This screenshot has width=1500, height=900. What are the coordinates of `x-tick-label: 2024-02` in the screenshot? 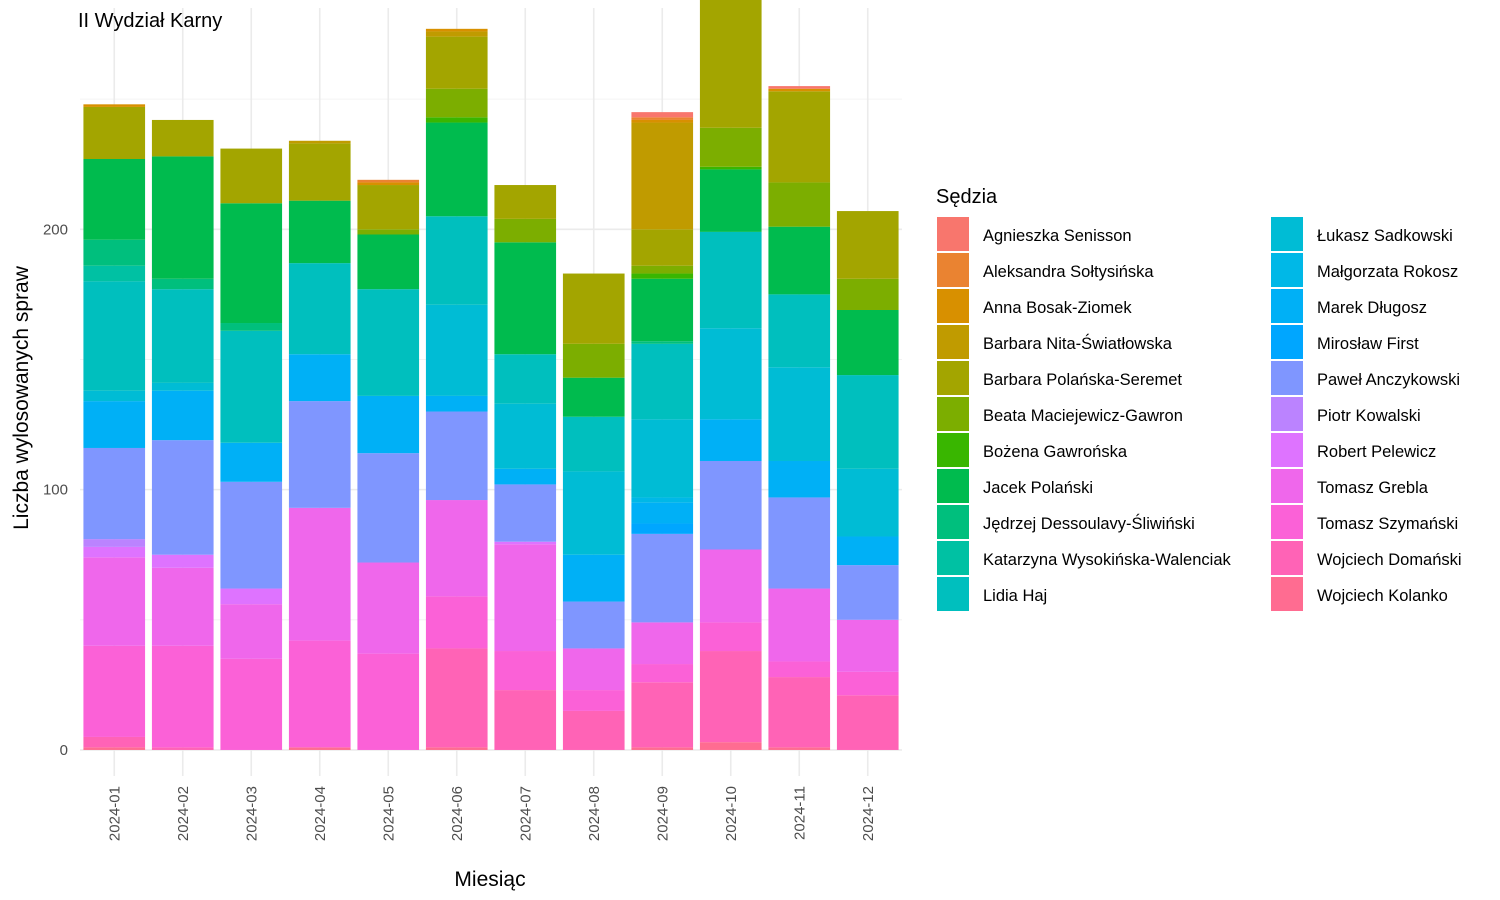 It's located at (183, 813).